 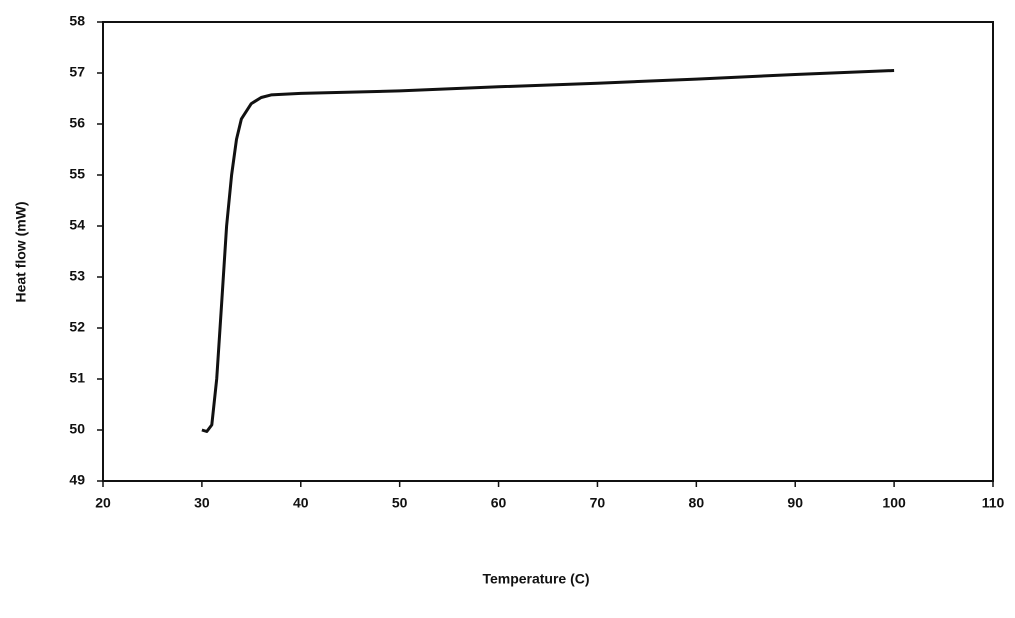 What do you see at coordinates (77, 174) in the screenshot?
I see `y-tick-label: 55` at bounding box center [77, 174].